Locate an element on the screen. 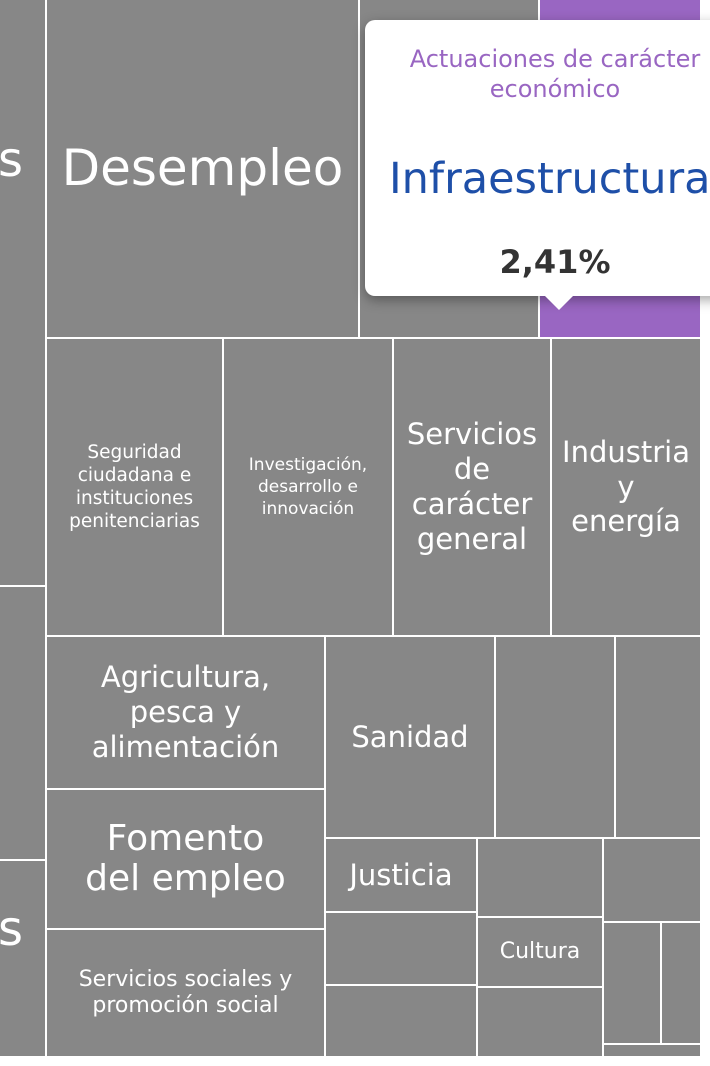 The height and width of the screenshot is (1066, 710). tile-servicios-generales: Servicios de carácter general is located at coordinates (473, 488).